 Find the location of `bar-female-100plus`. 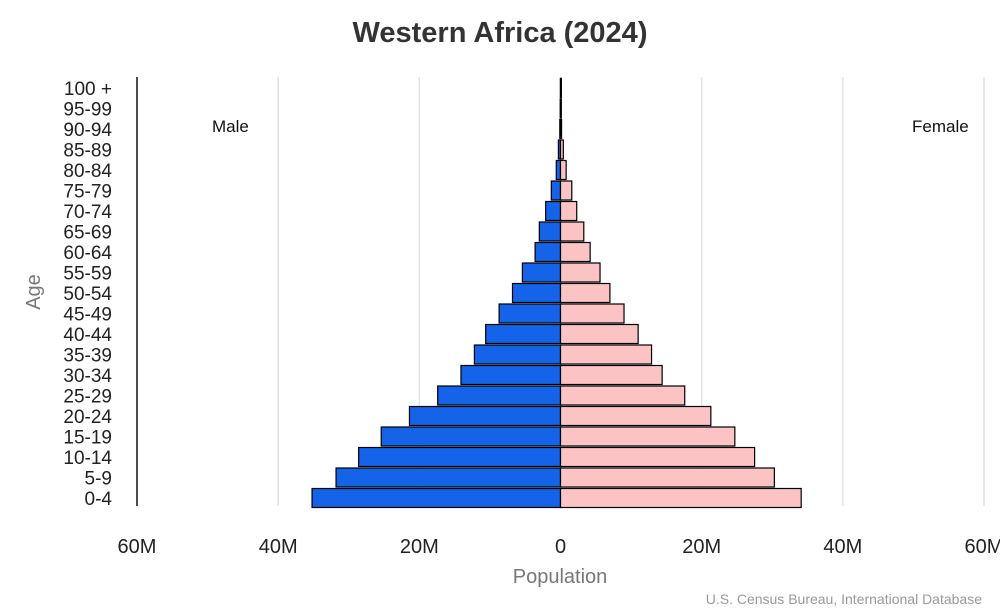

bar-female-100plus is located at coordinates (560, 88).